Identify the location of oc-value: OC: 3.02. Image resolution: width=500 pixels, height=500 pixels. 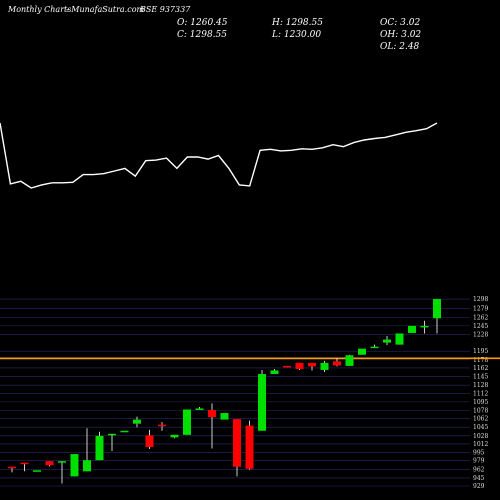
(400, 23).